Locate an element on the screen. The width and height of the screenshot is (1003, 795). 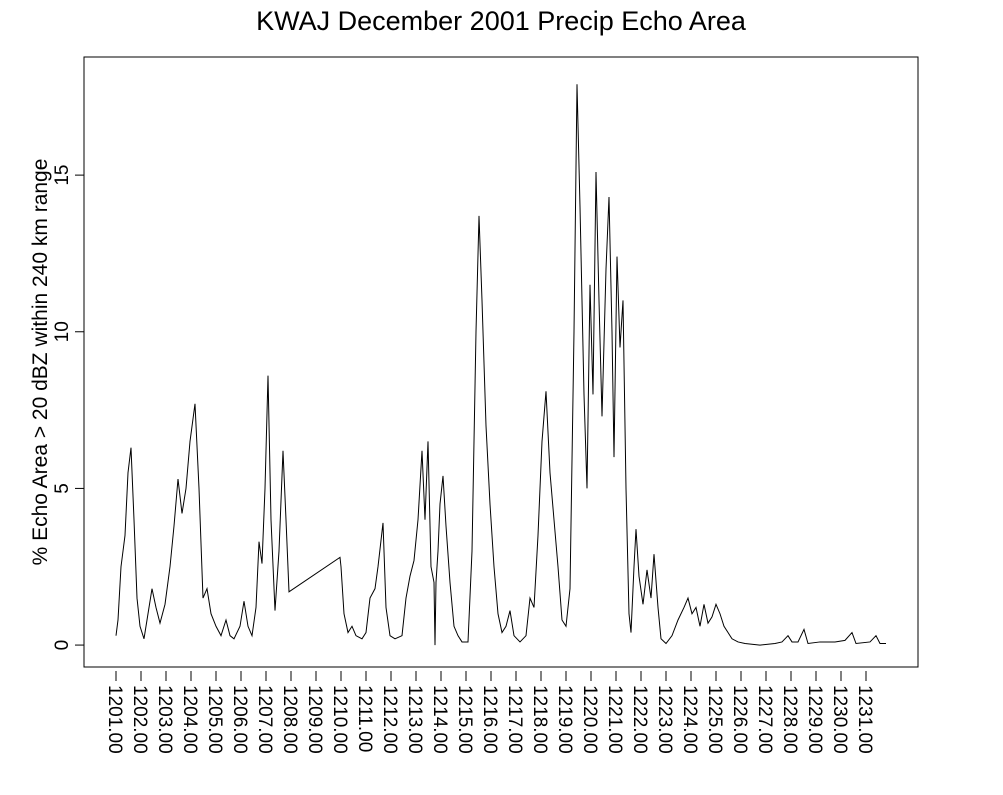
x-tick-label: 1228.00 is located at coordinates (789, 719).